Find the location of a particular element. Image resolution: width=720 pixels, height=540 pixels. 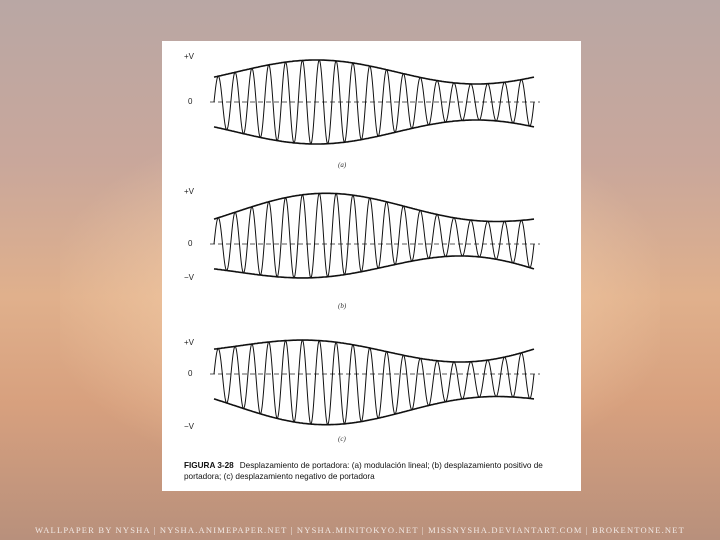

panel-a-plus-v-label: +V is located at coordinates (189, 56).